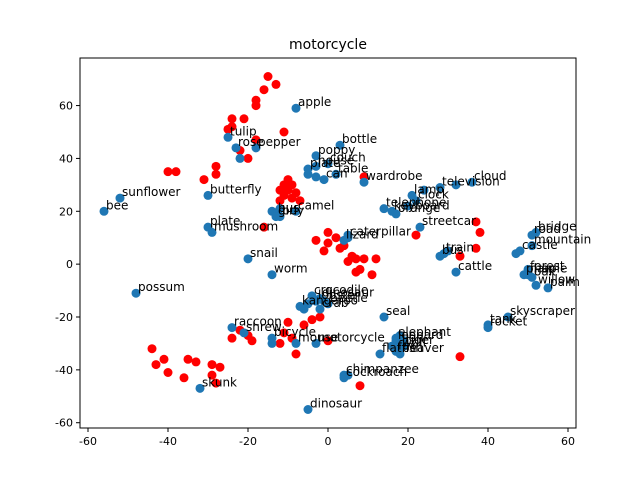 This screenshot has height=480, width=640. What do you see at coordinates (258, 322) in the screenshot?
I see `point-label: raccoon` at bounding box center [258, 322].